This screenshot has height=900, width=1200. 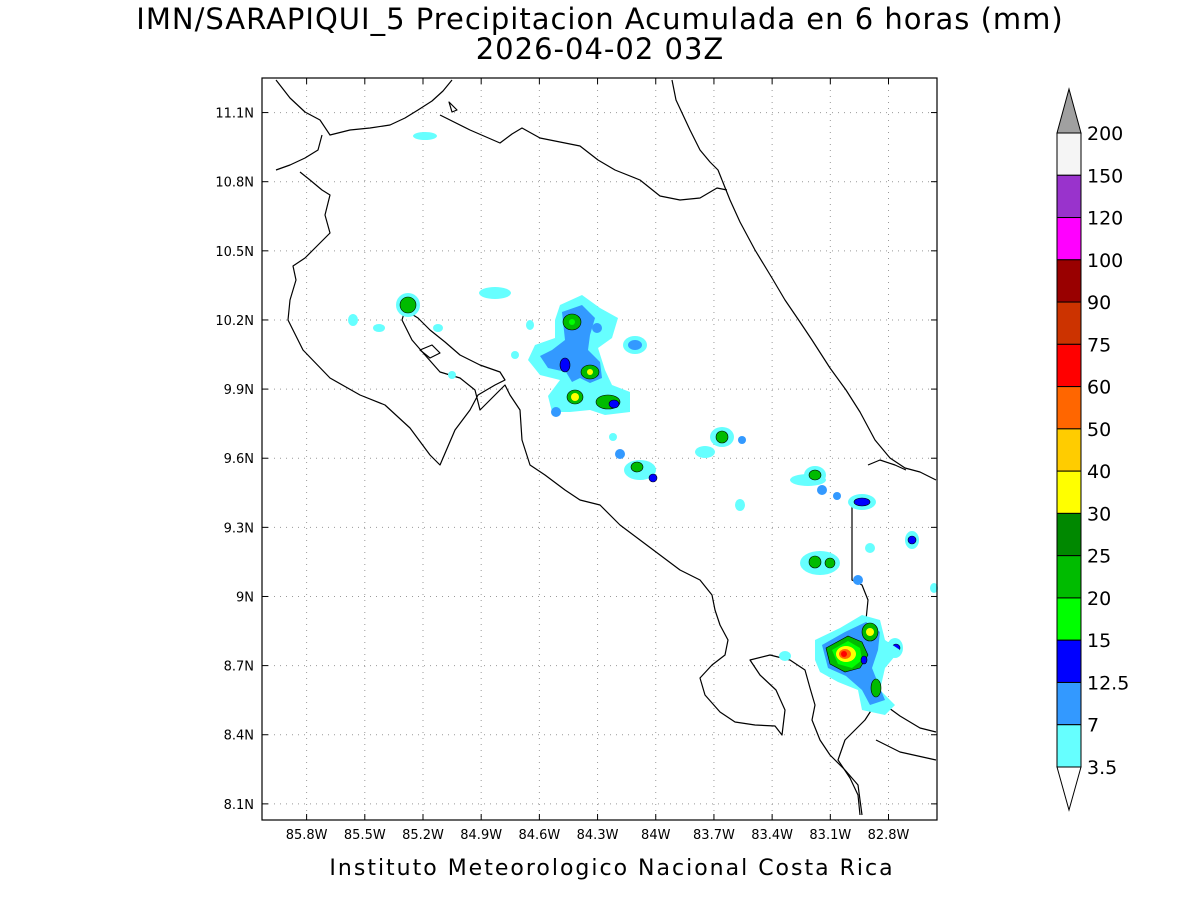 I want to click on costa-rica-caribbean-coast, so click(x=829, y=330).